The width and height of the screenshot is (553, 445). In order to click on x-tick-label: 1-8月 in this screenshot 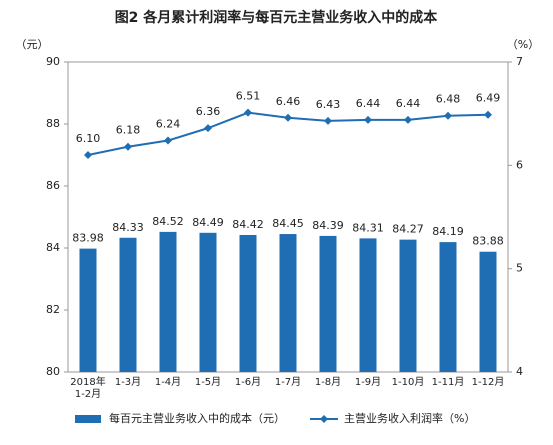, I will do `click(328, 382)`.